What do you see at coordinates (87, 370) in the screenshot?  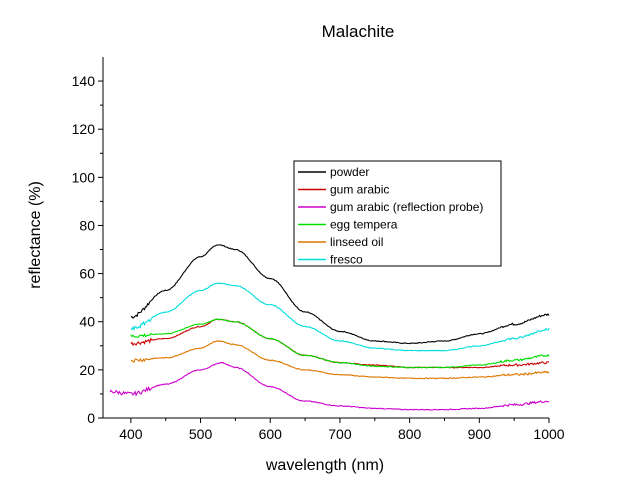 I see `y-tick-label: 20` at bounding box center [87, 370].